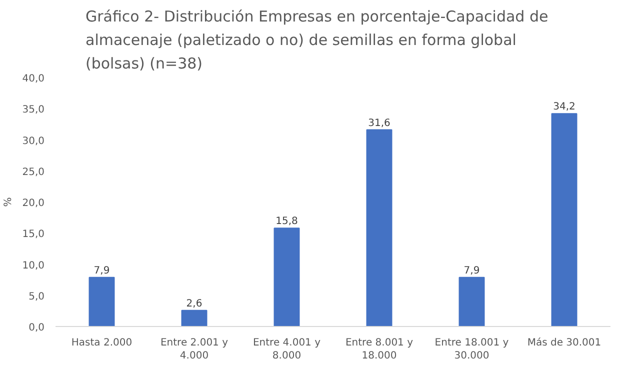  What do you see at coordinates (33, 266) in the screenshot?
I see `y-tick-label: 10,0` at bounding box center [33, 266].